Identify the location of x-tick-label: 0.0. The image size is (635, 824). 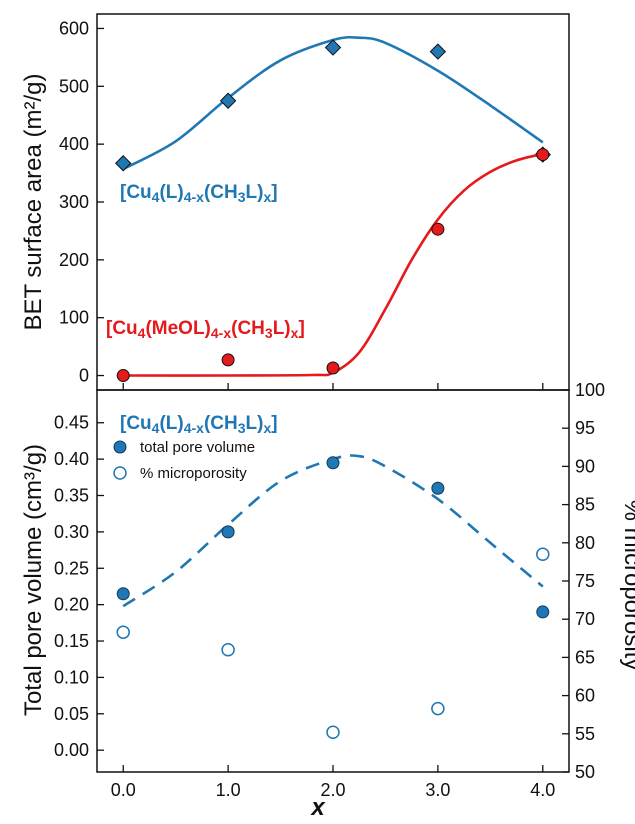
(123, 790).